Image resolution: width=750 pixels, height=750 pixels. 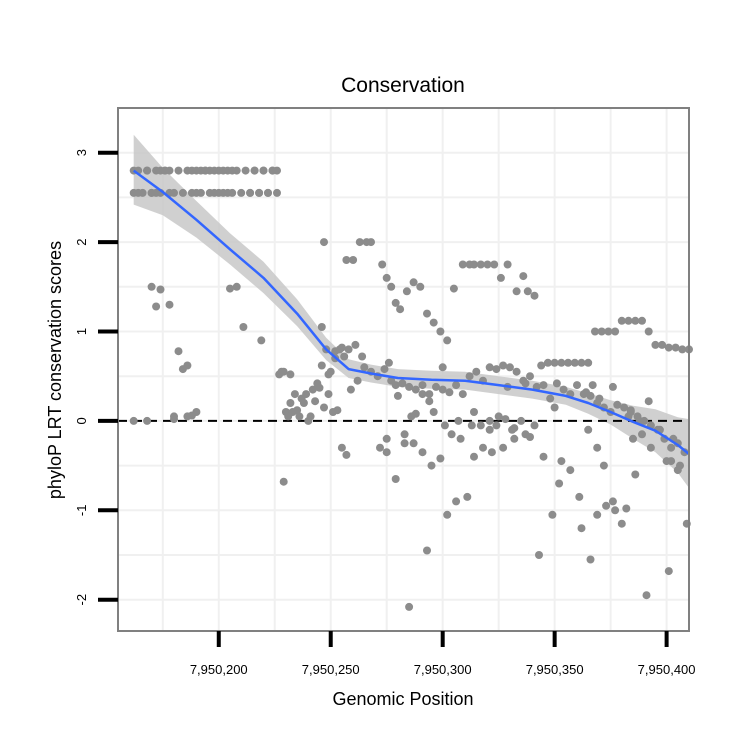 What do you see at coordinates (403, 85) in the screenshot?
I see `chart-title: Conservation` at bounding box center [403, 85].